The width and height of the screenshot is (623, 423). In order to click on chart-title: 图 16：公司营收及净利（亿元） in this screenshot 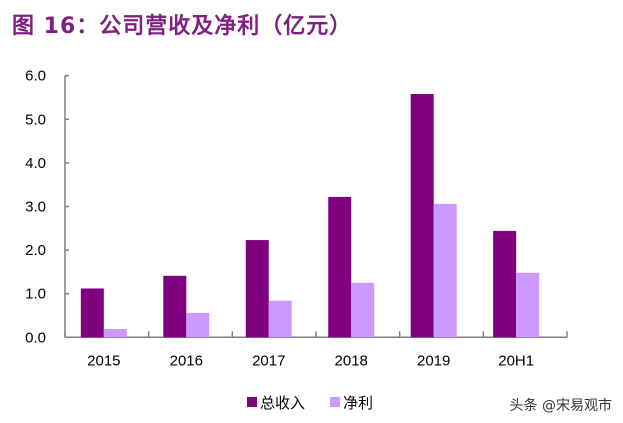, I will do `click(182, 26)`.